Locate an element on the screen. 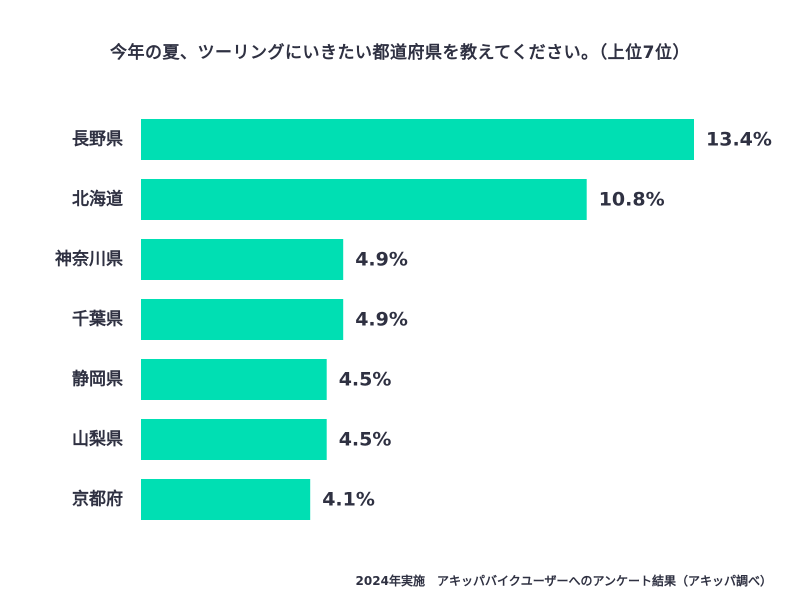 The height and width of the screenshot is (600, 800). category-label: 山梨県 is located at coordinates (97, 439).